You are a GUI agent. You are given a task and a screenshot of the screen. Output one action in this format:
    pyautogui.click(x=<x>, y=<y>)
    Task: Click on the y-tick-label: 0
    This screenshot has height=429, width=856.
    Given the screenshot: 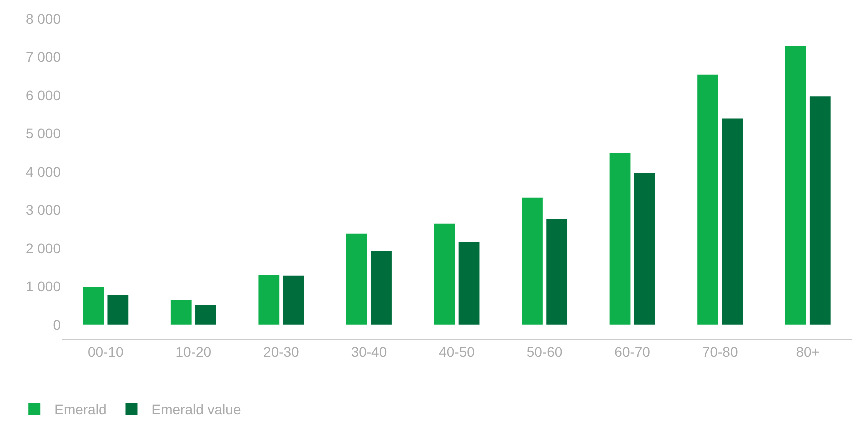 What is the action you would take?
    pyautogui.click(x=57, y=324)
    